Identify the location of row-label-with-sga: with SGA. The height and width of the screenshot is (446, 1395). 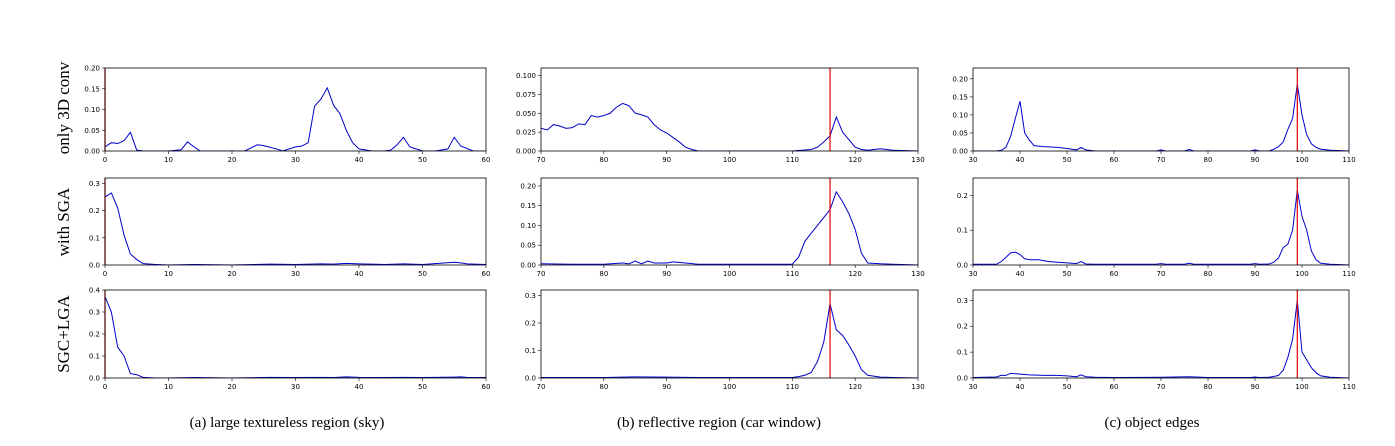
(63, 221).